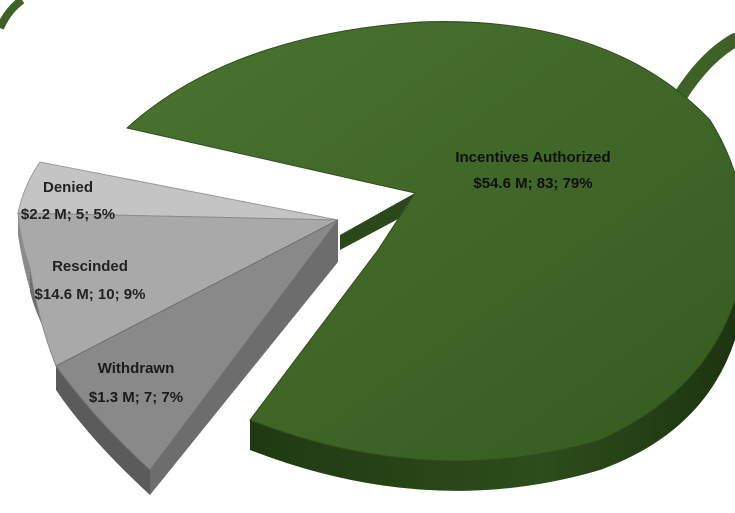 The height and width of the screenshot is (513, 735). Describe the element at coordinates (68, 187) in the screenshot. I see `label-name-denied: Denied` at that location.